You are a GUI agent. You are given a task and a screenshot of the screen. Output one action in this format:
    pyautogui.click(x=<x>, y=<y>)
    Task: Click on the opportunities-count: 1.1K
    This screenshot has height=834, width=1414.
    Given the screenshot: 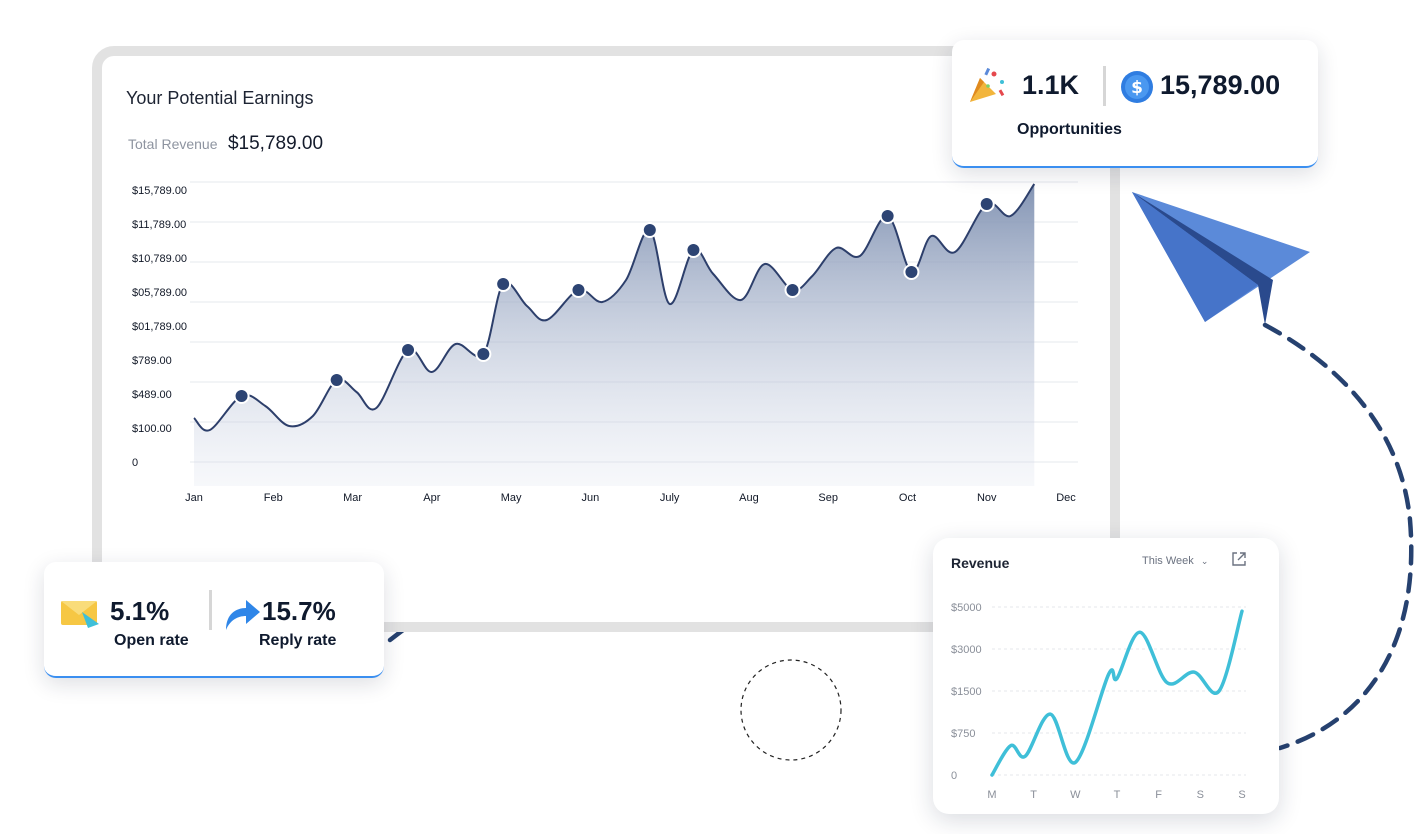 What is the action you would take?
    pyautogui.click(x=1051, y=85)
    